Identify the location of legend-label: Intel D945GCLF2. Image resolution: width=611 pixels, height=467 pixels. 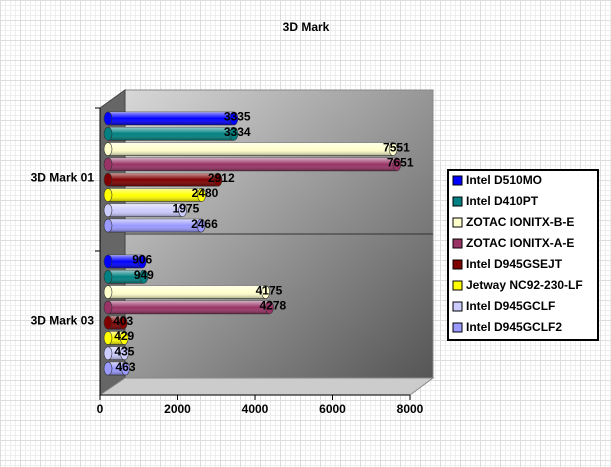
(514, 327).